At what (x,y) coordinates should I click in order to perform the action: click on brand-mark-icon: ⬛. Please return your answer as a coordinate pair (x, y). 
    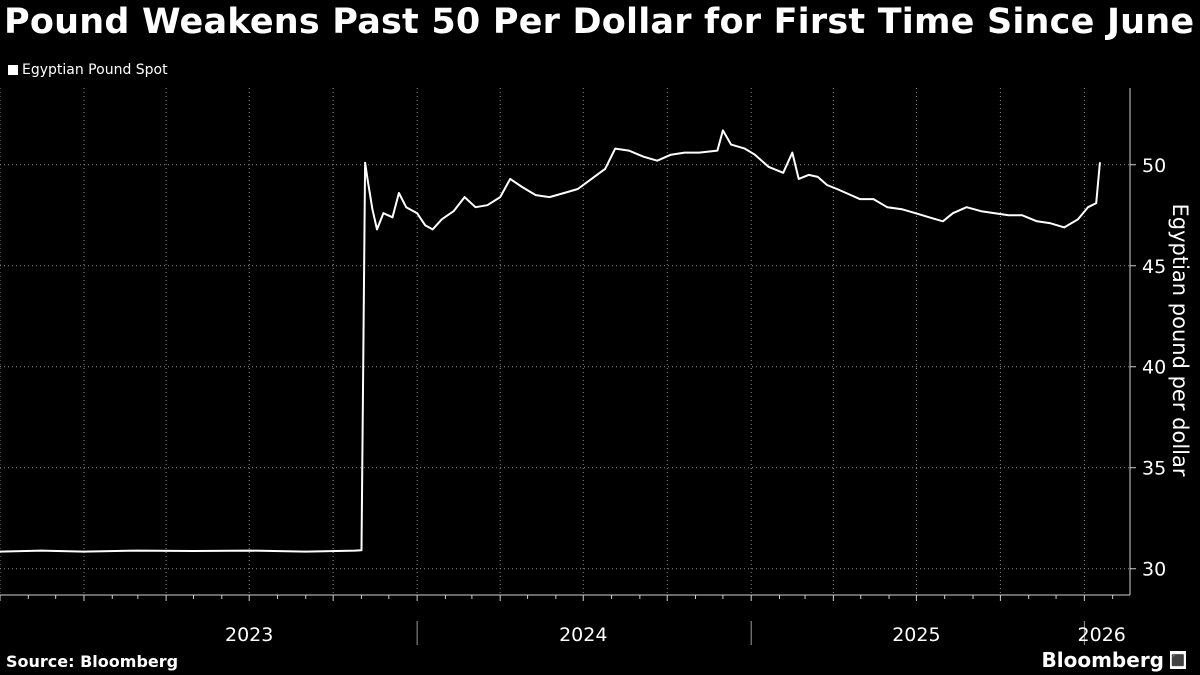
    Looking at the image, I should click on (1178, 660).